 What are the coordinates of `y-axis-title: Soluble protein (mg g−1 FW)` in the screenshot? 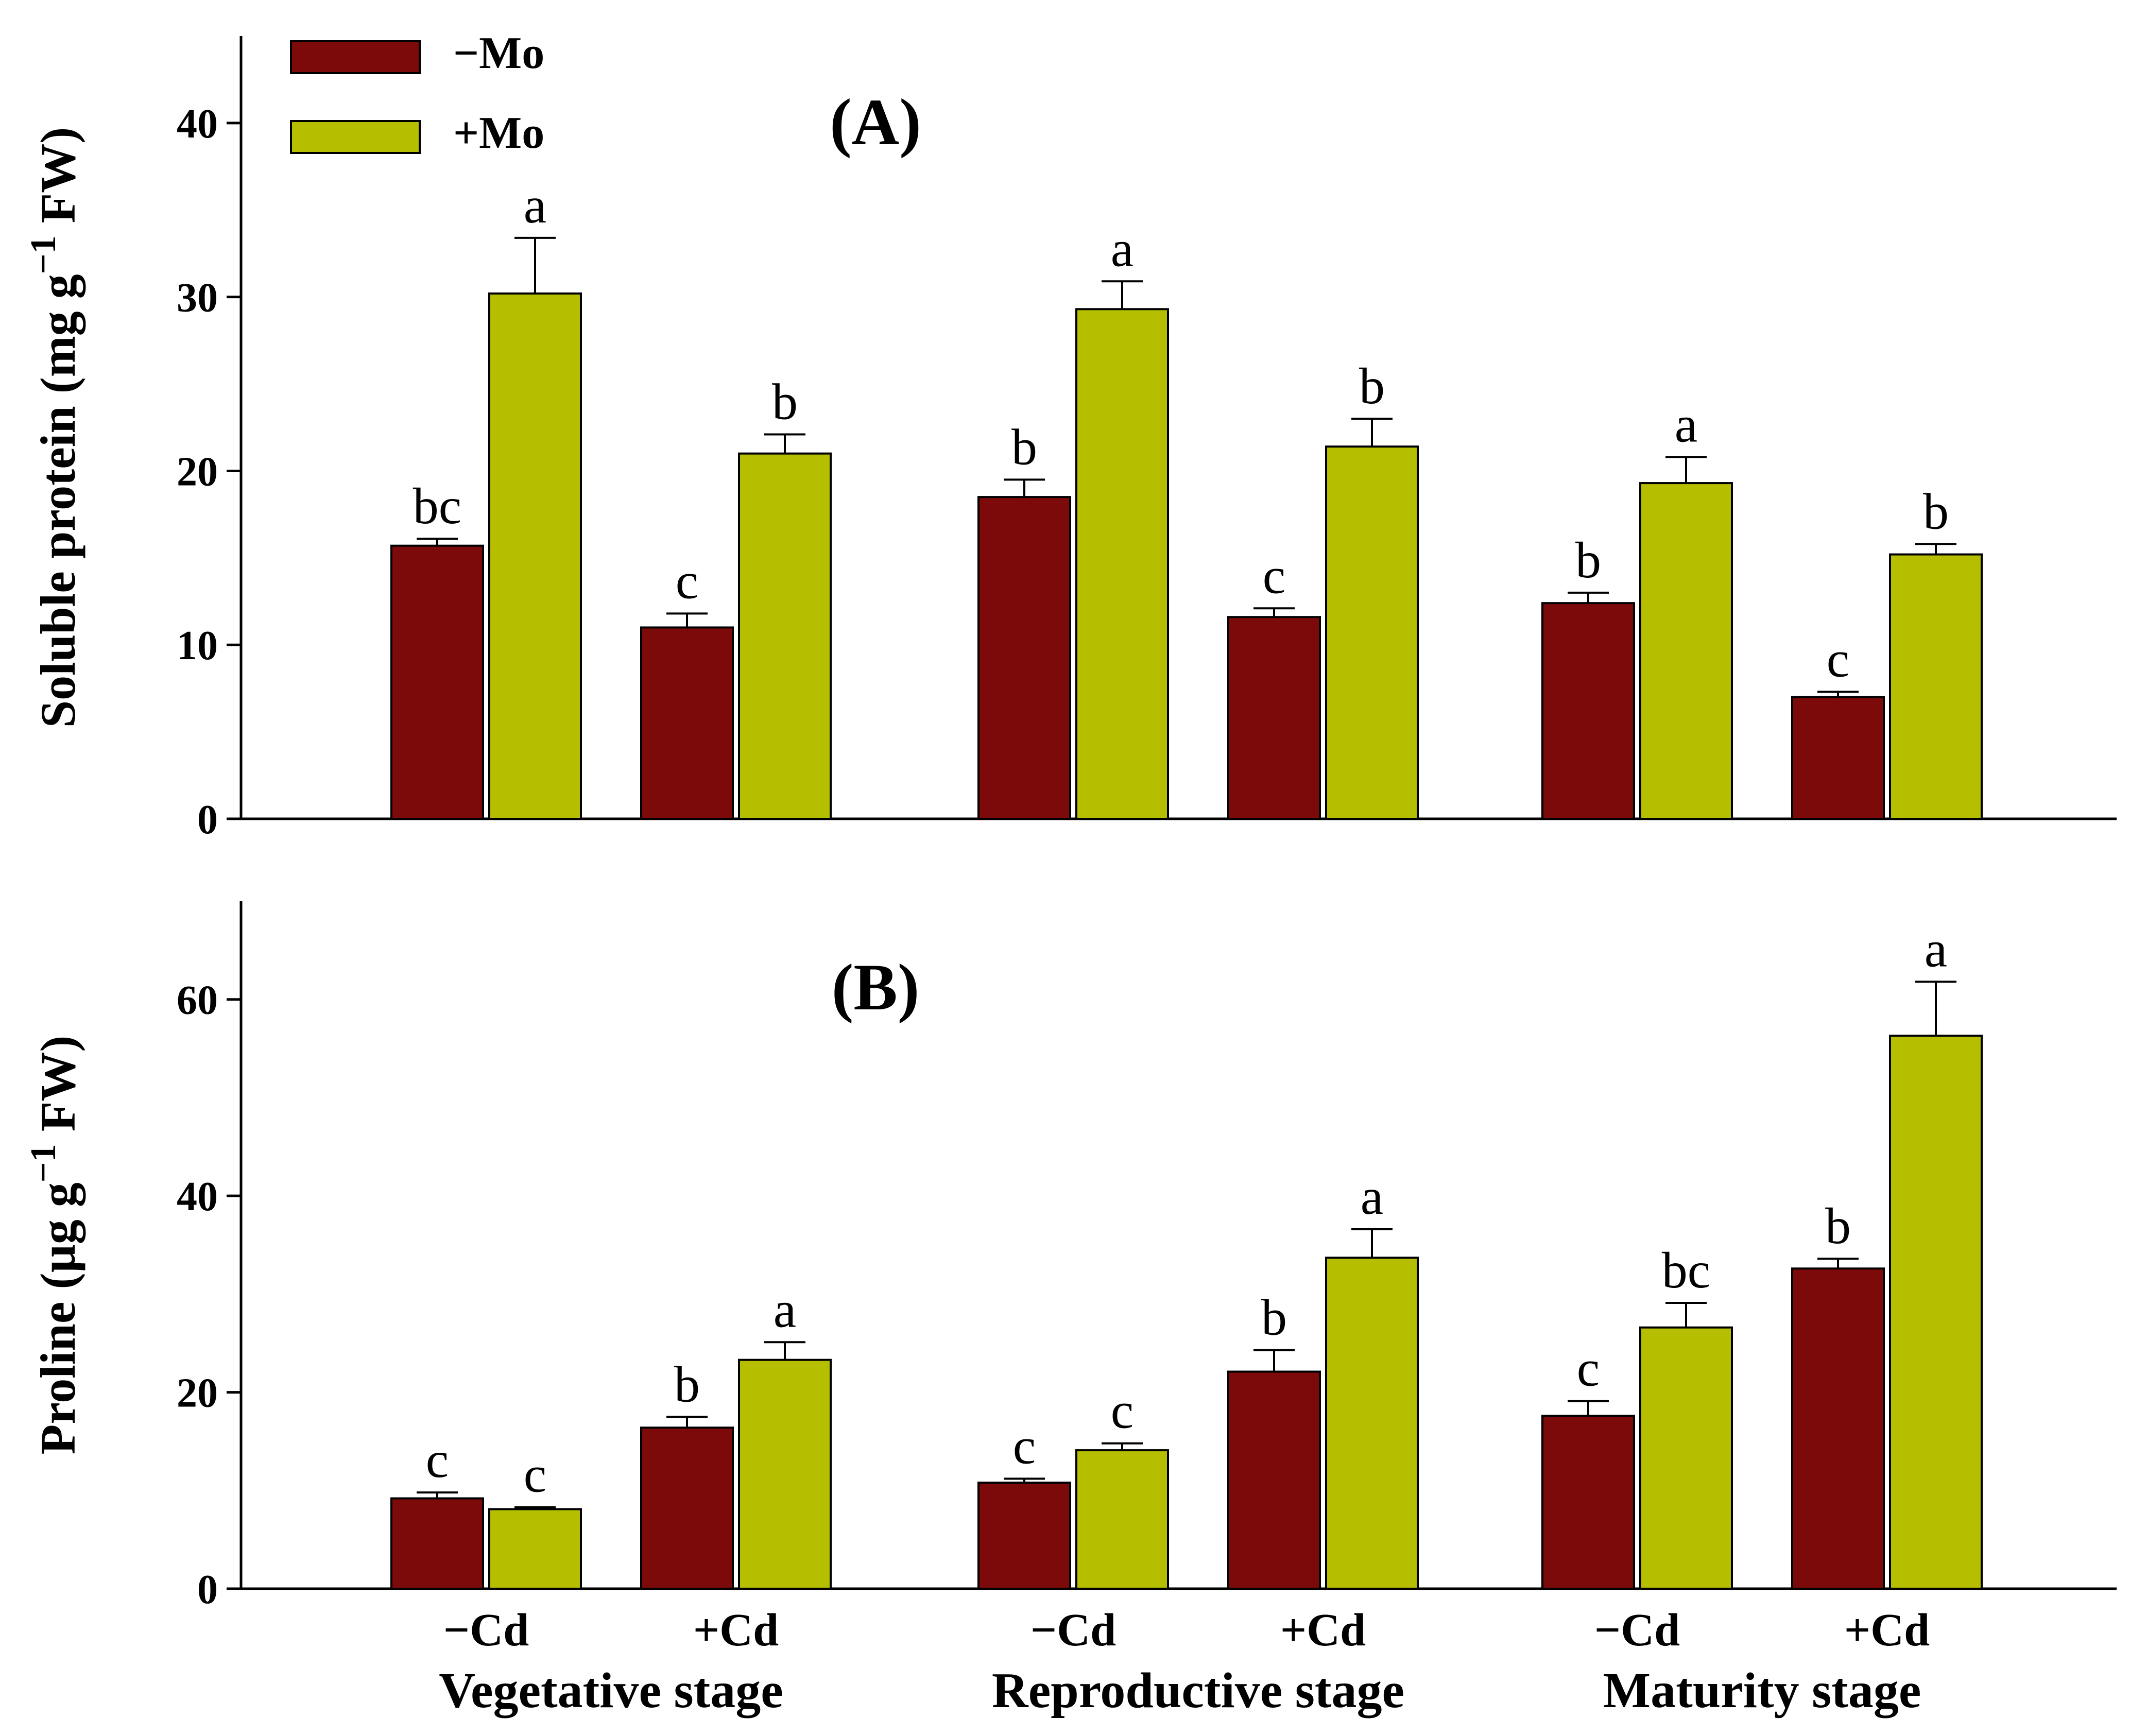 It's located at (55, 428).